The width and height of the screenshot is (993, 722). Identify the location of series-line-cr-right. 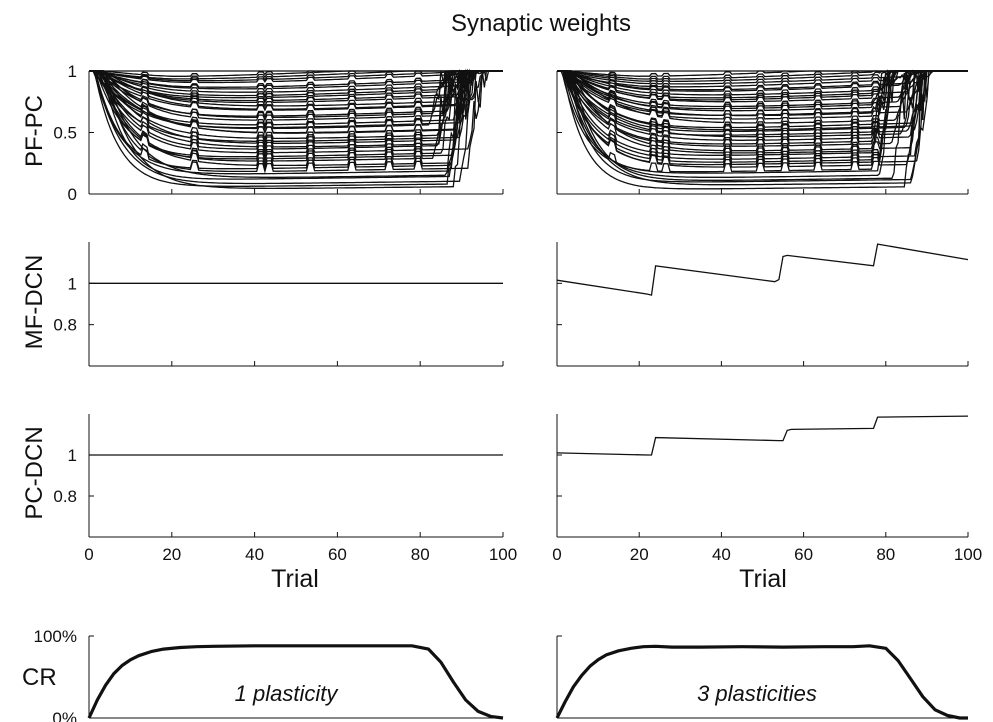
(761, 682).